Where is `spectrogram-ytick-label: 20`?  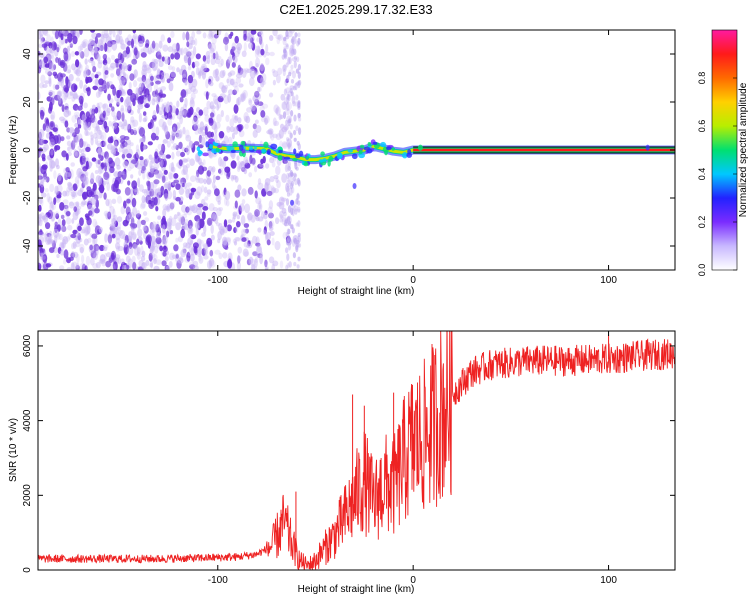 spectrogram-ytick-label: 20 is located at coordinates (27, 102).